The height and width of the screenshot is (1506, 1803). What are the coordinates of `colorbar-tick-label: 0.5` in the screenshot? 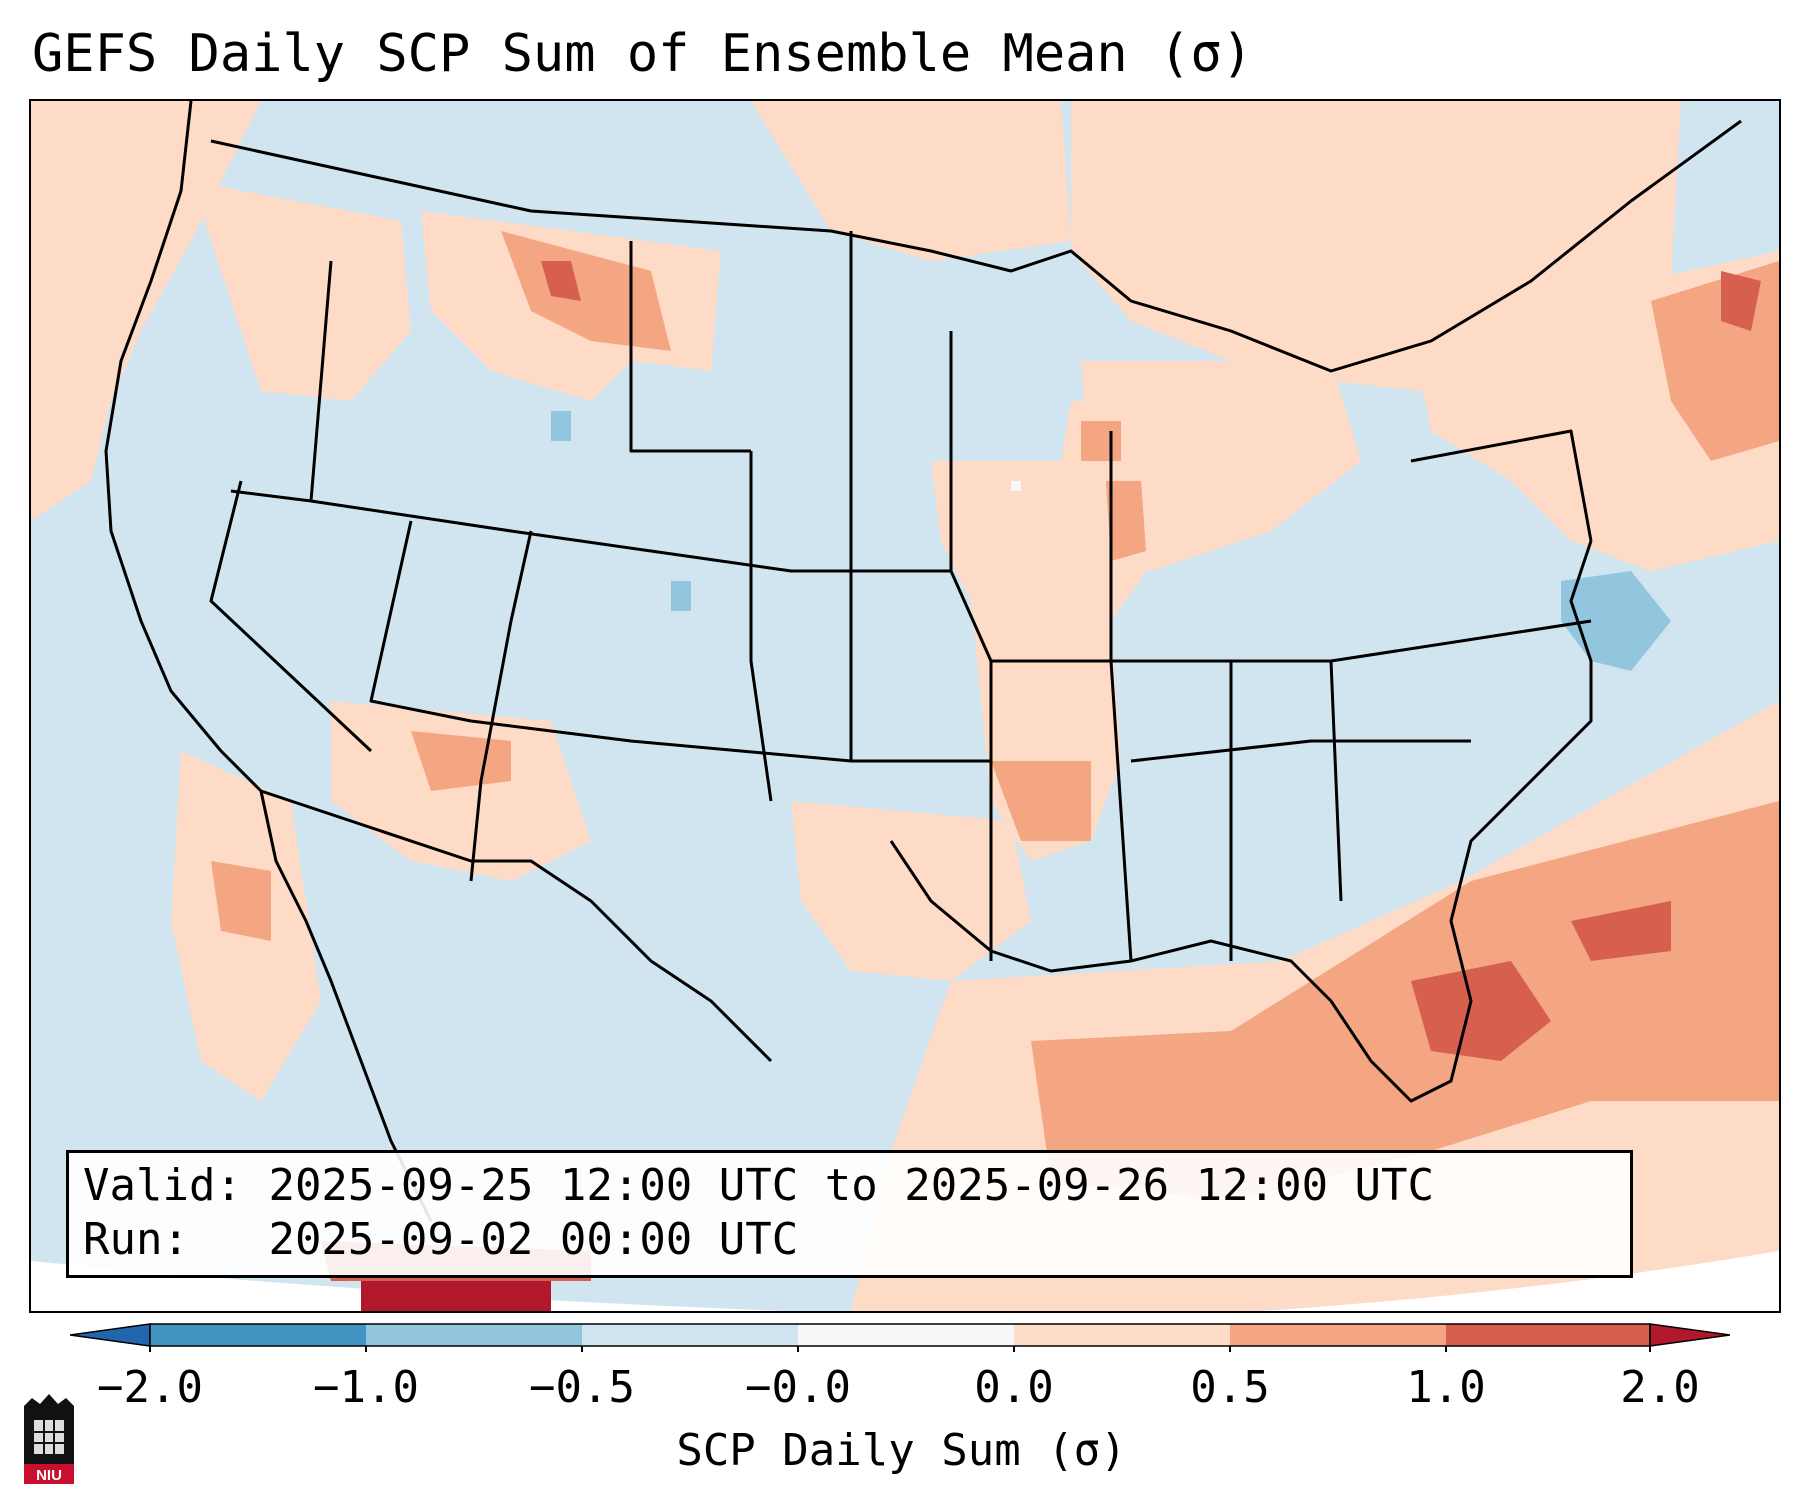 It's located at (1230, 1387).